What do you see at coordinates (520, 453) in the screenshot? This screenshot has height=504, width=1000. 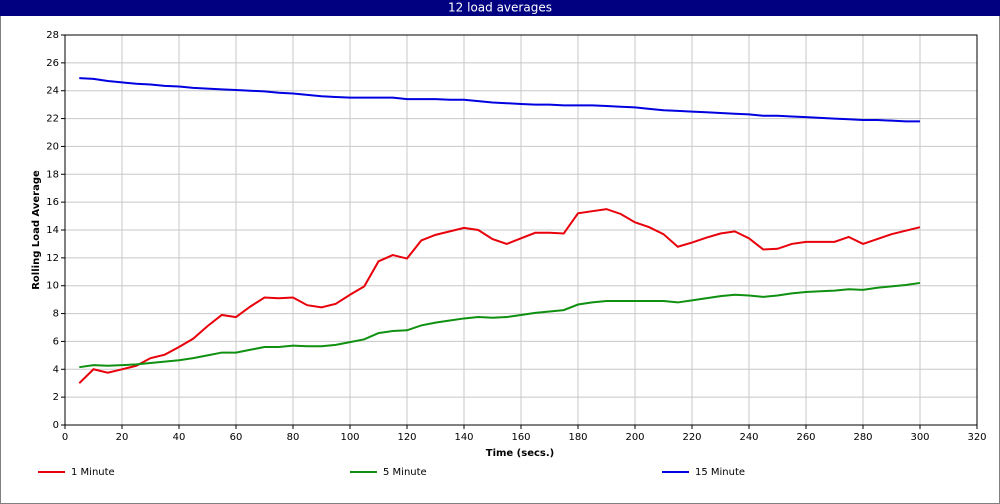 I see `x-axis-label: Time (secs.)` at bounding box center [520, 453].